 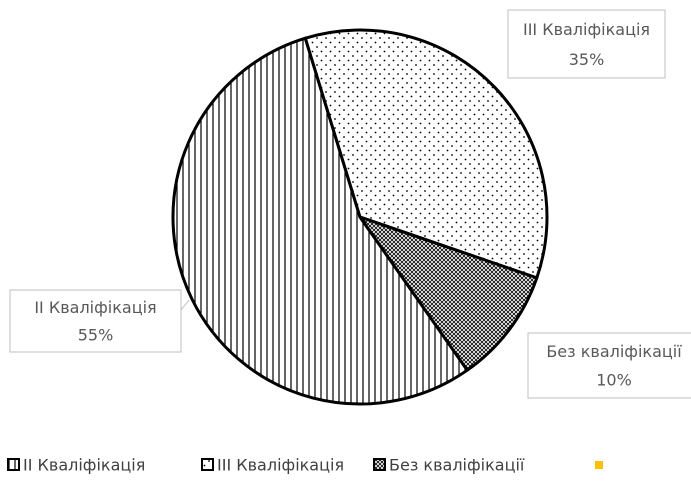 I want to click on label-category: II Кваліфікація, so click(x=95, y=307).